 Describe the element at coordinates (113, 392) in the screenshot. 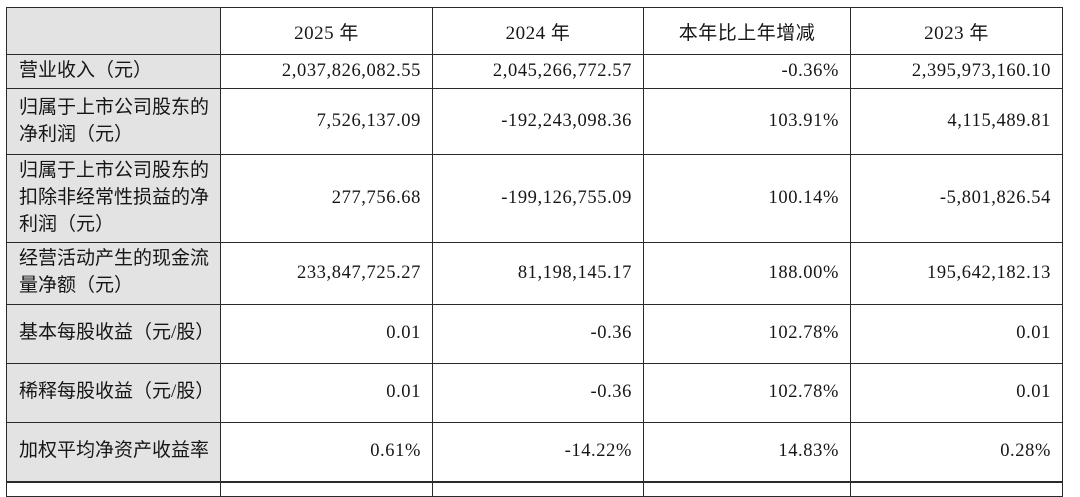

I see `row-label: 稀释每股收益（元/股）` at that location.